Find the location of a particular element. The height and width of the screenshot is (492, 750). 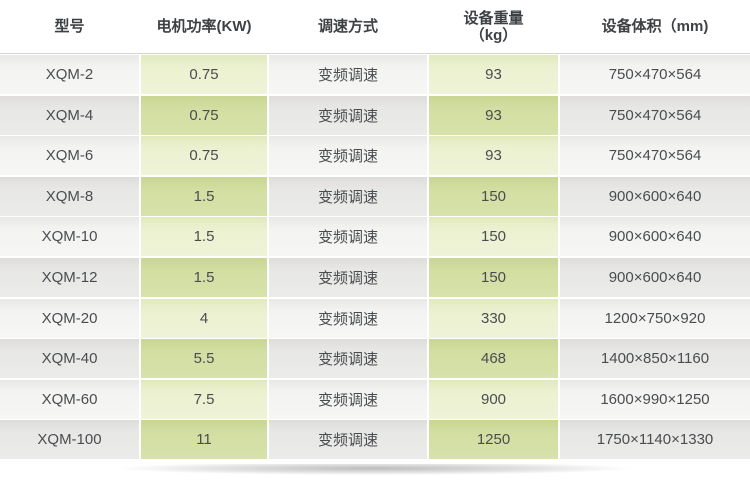

column-header-weight: 设备重量 （kg） is located at coordinates (492, 26).